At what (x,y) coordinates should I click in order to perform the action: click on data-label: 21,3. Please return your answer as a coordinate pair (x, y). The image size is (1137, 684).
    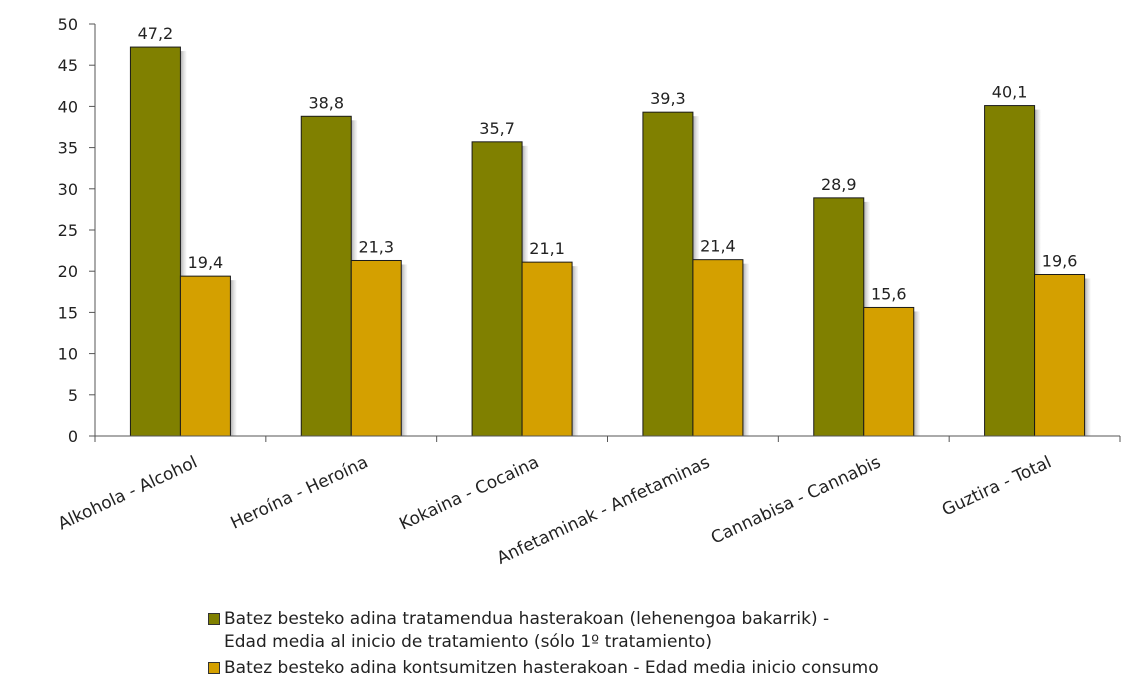
    Looking at the image, I should click on (376, 246).